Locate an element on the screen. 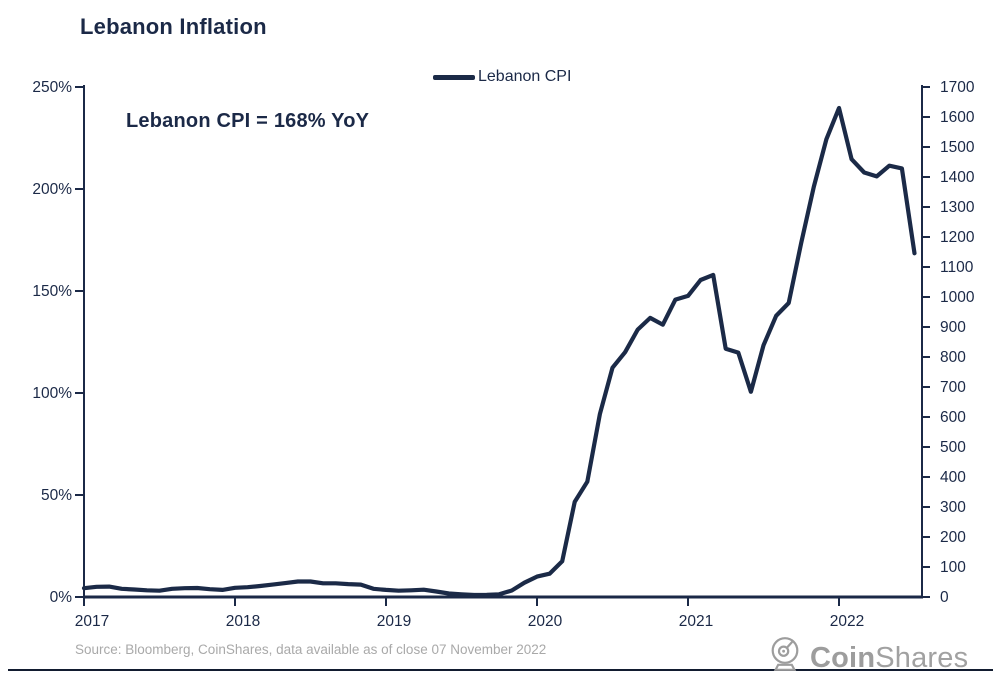  y-axis-left-tick-label: 0% is located at coordinates (61, 597).